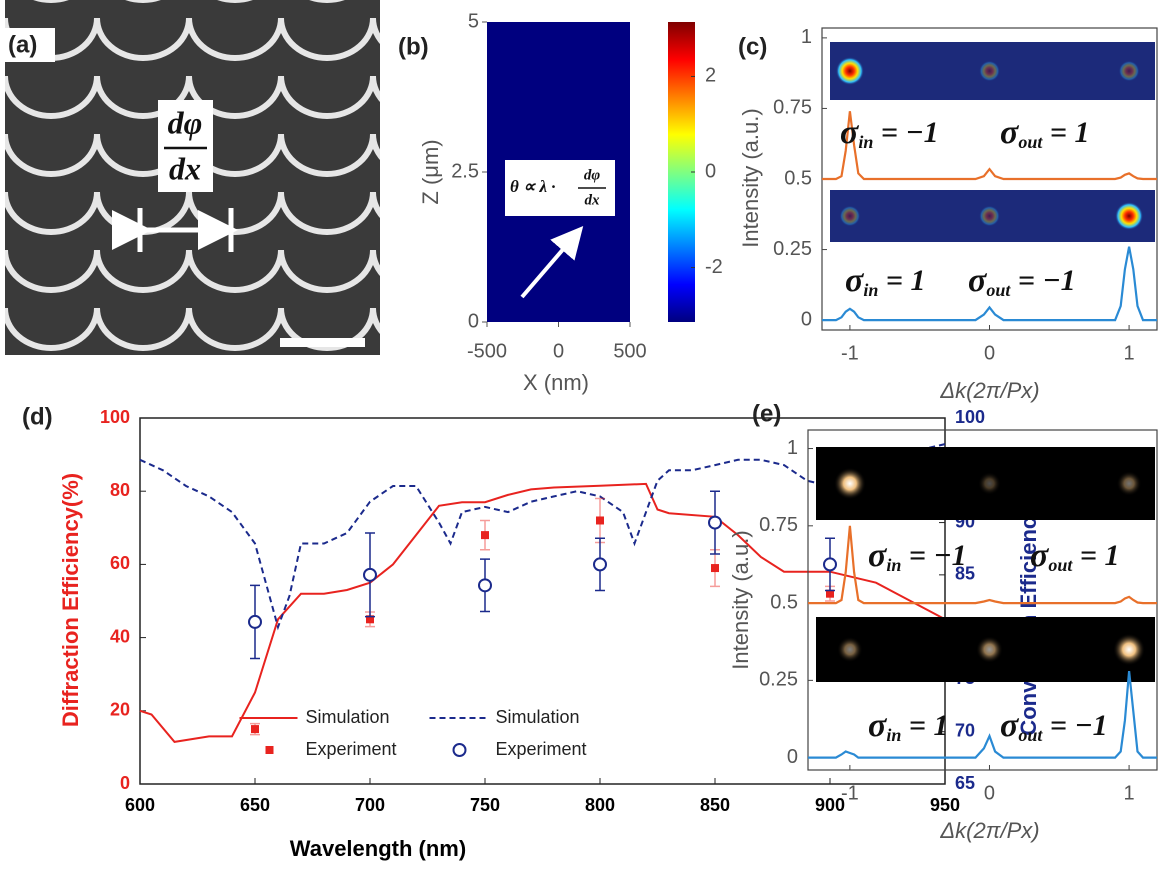 The height and width of the screenshot is (876, 1167). Describe the element at coordinates (681, 172) in the screenshot. I see `colorbar` at that location.